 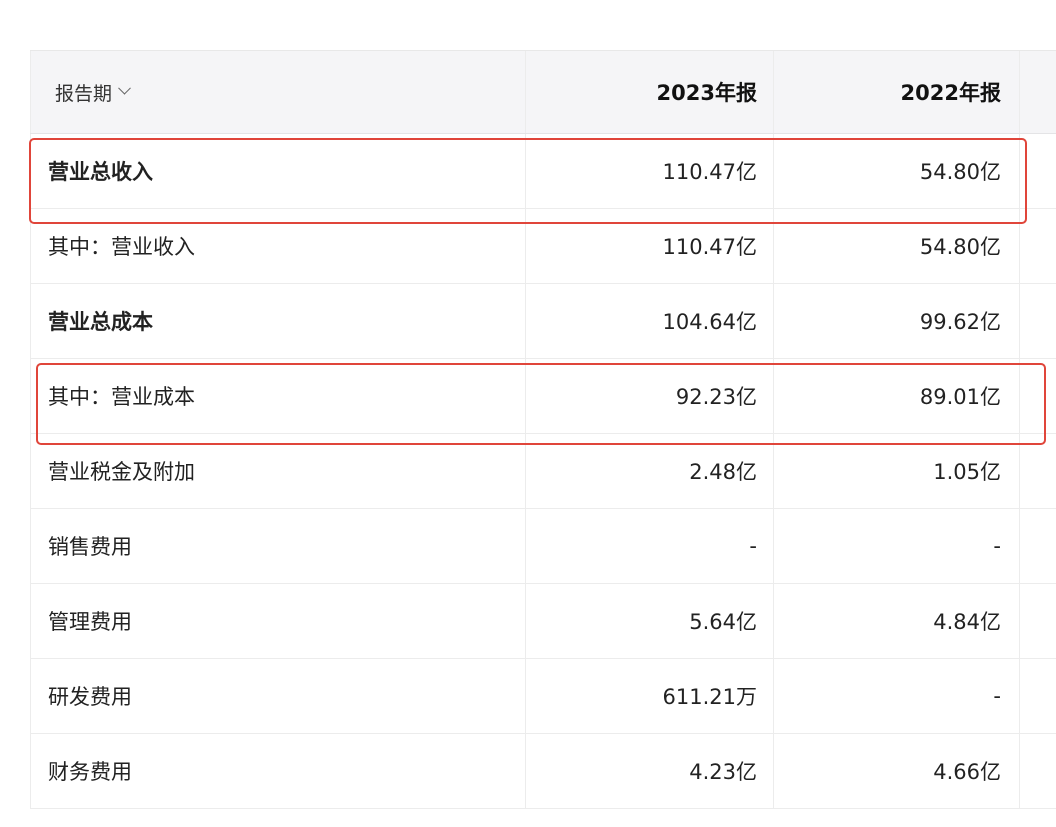 I want to click on value-2022: 89.01亿, so click(x=896, y=396).